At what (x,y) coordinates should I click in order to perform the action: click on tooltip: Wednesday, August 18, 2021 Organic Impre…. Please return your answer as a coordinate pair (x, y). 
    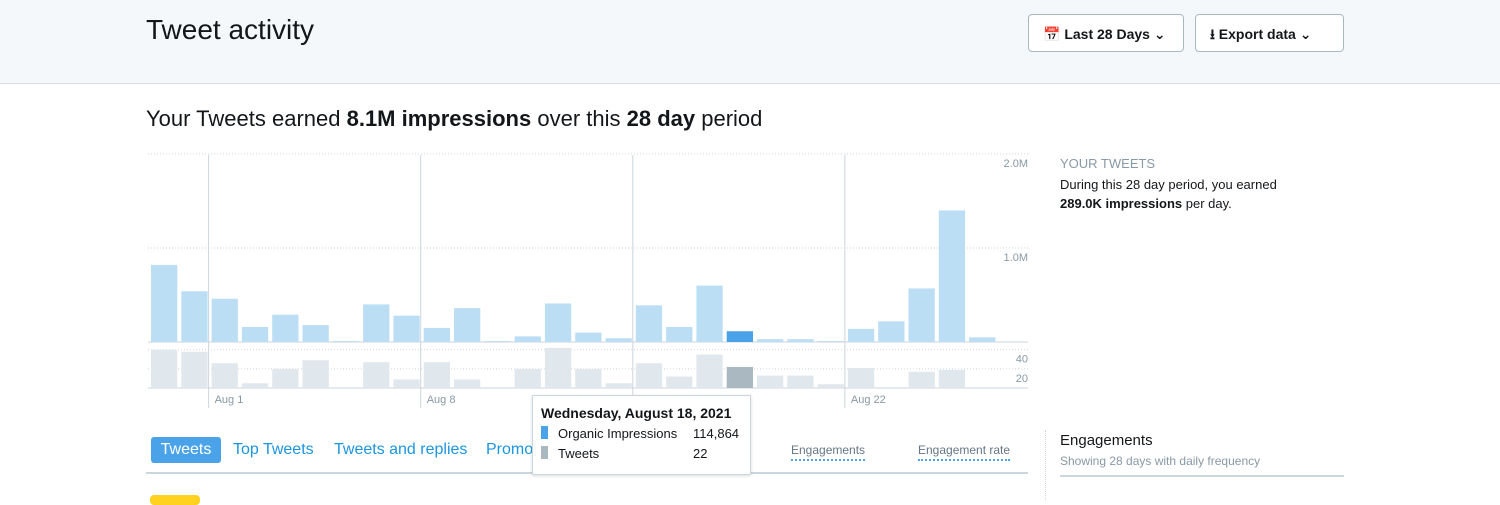
    Looking at the image, I should click on (641, 435).